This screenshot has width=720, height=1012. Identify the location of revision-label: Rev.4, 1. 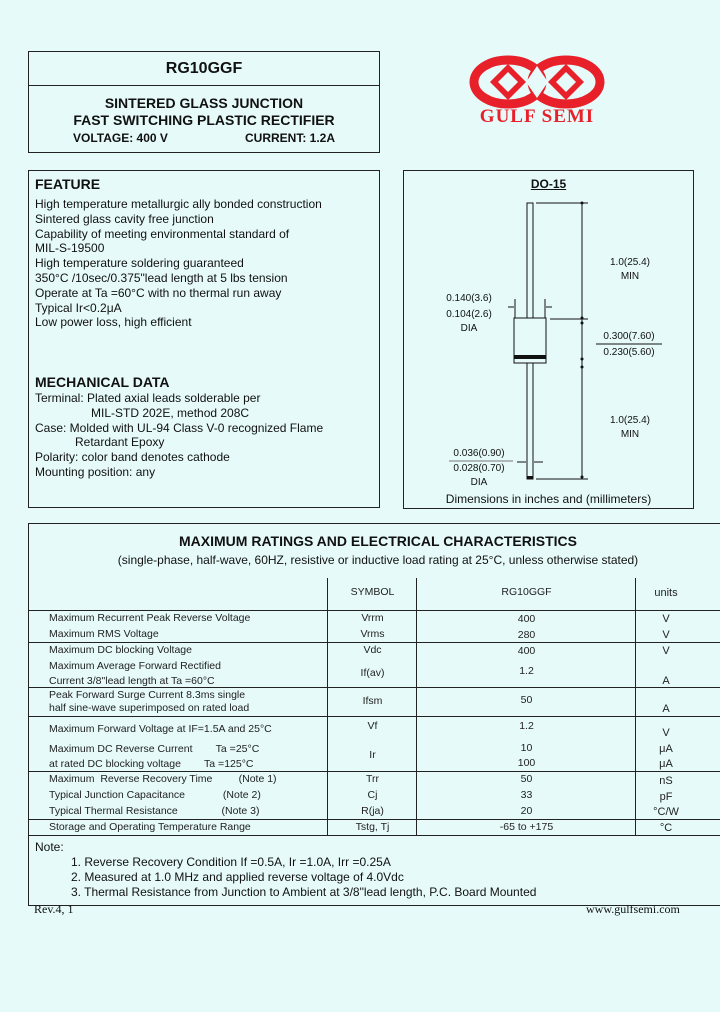
(54, 909).